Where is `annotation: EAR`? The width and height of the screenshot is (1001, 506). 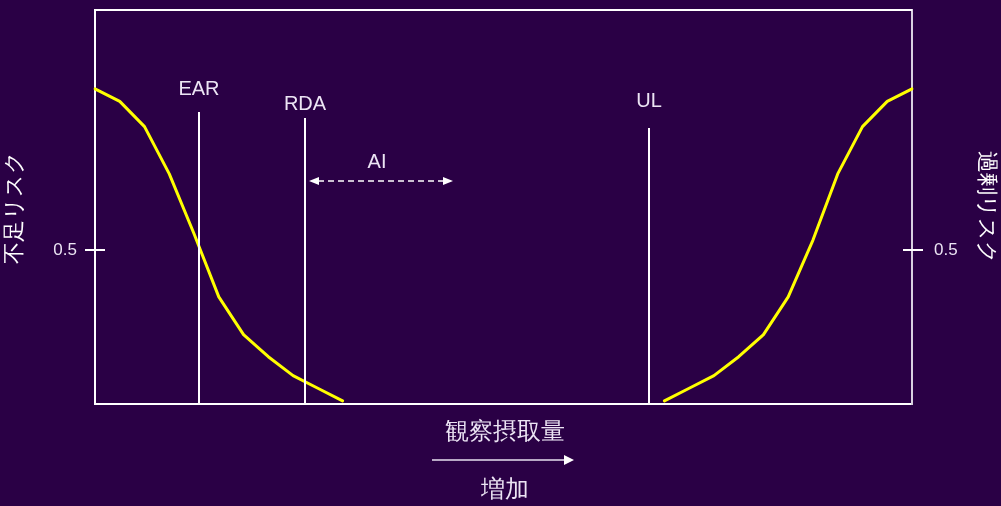
annotation: EAR is located at coordinates (199, 87).